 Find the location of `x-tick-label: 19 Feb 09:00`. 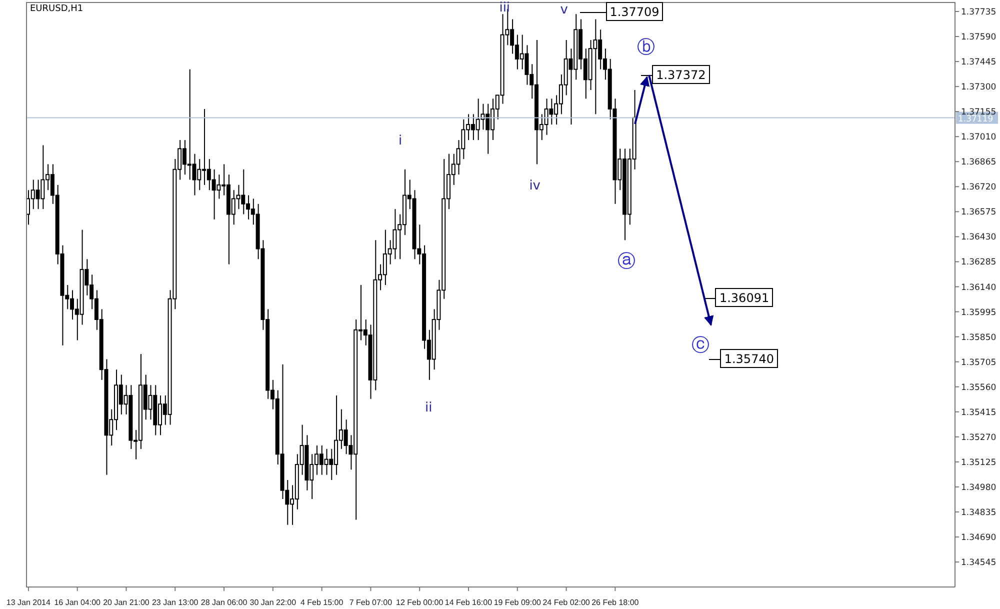

x-tick-label: 19 Feb 09:00 is located at coordinates (518, 602).